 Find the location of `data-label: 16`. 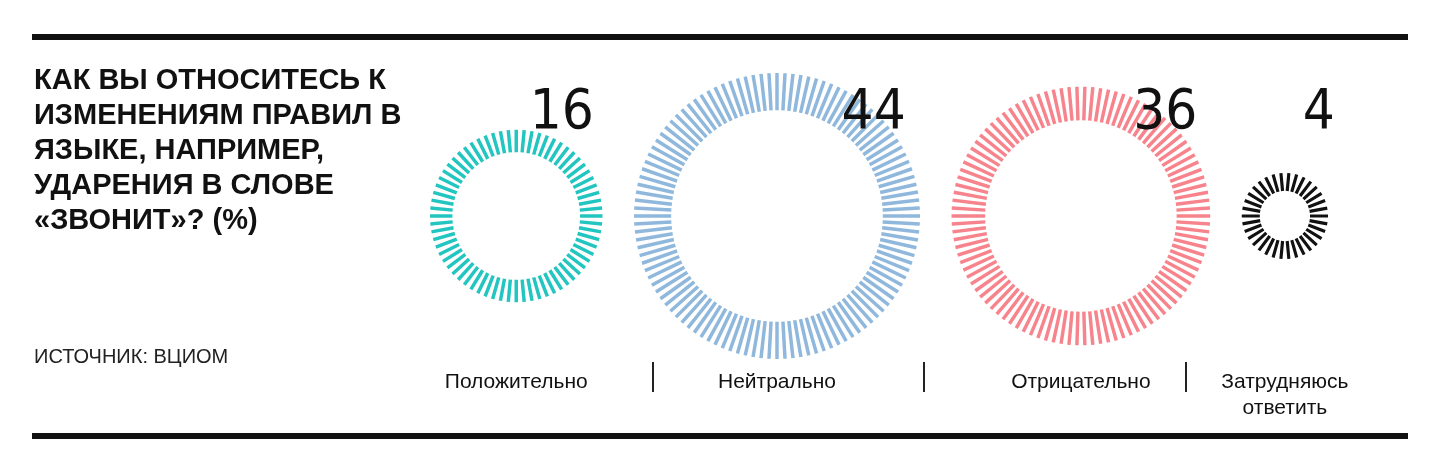

data-label: 16 is located at coordinates (561, 108).